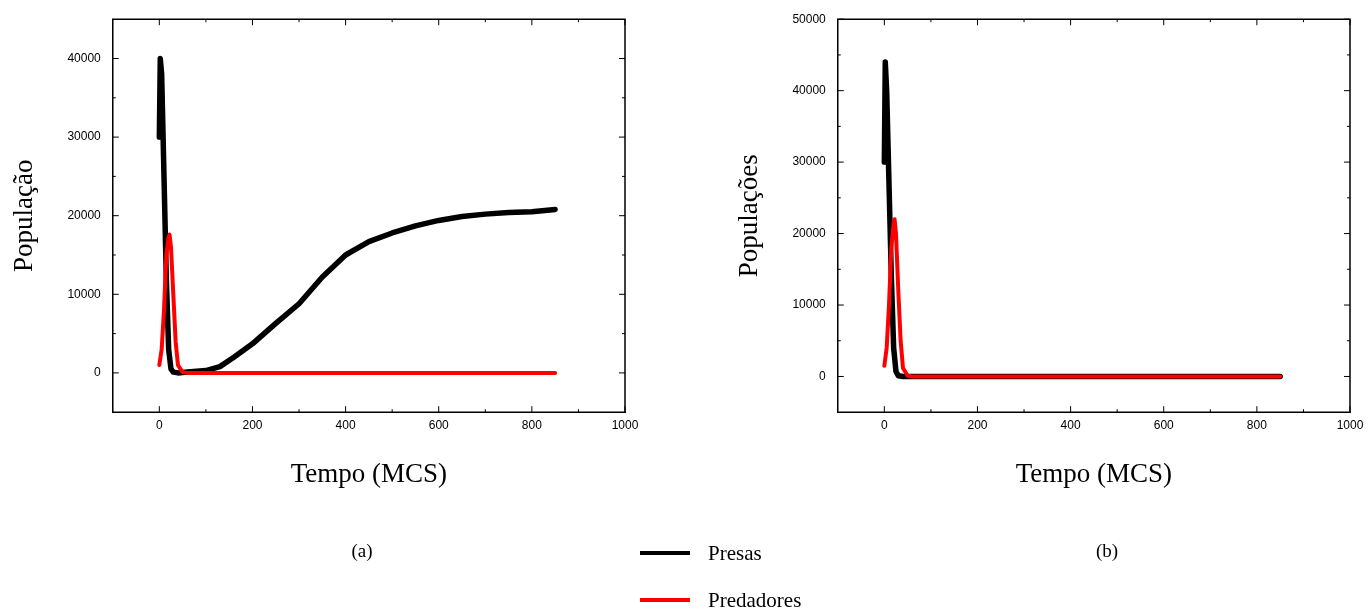  What do you see at coordinates (1107, 551) in the screenshot?
I see `text: (b)` at bounding box center [1107, 551].